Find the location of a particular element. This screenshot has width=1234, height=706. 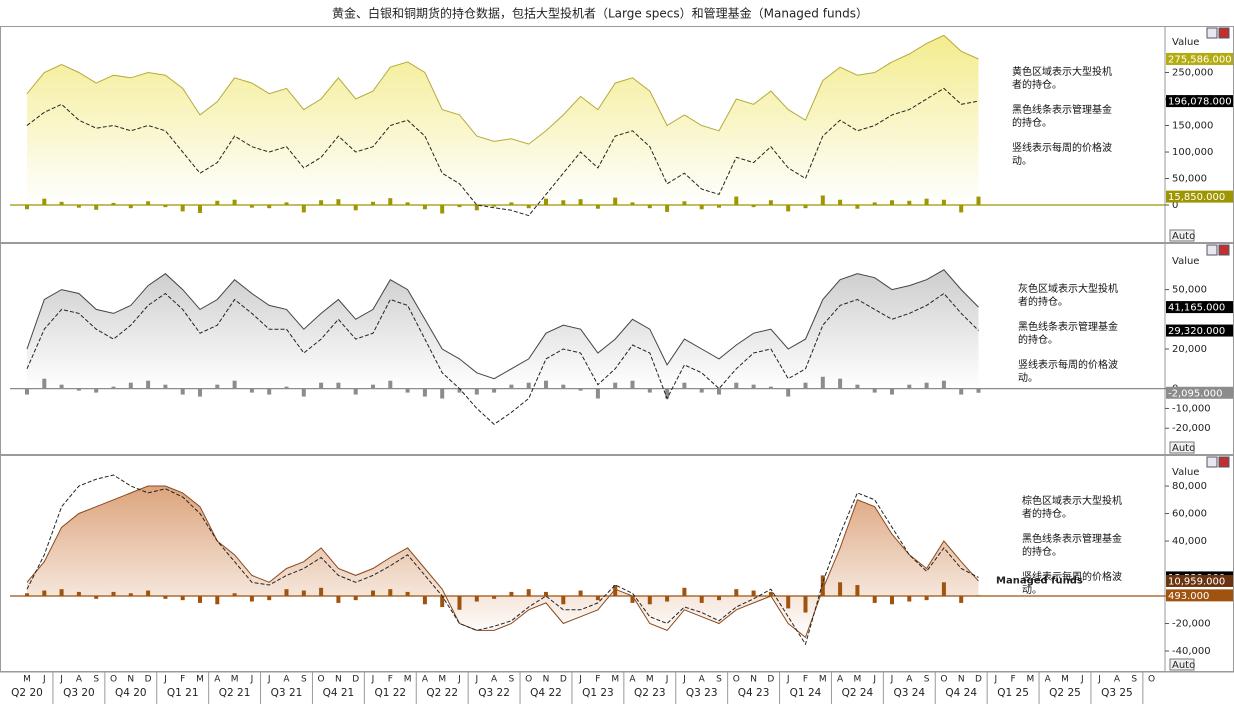

y-tick-label: 60,000 is located at coordinates (1189, 514).